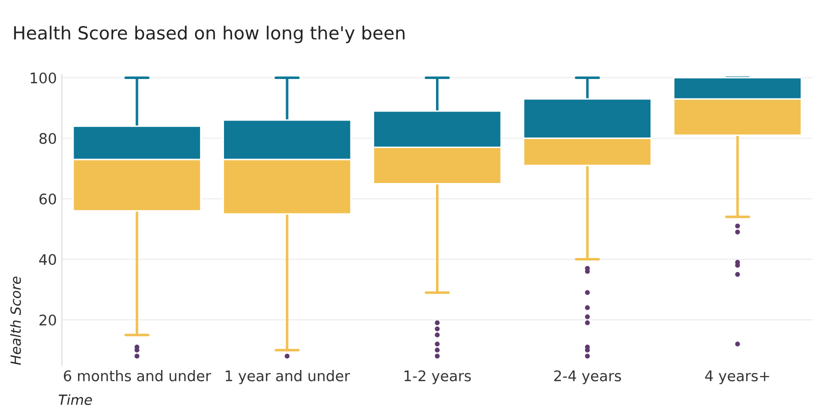 The height and width of the screenshot is (415, 825). I want to click on y-tick-label: 60, so click(47, 199).